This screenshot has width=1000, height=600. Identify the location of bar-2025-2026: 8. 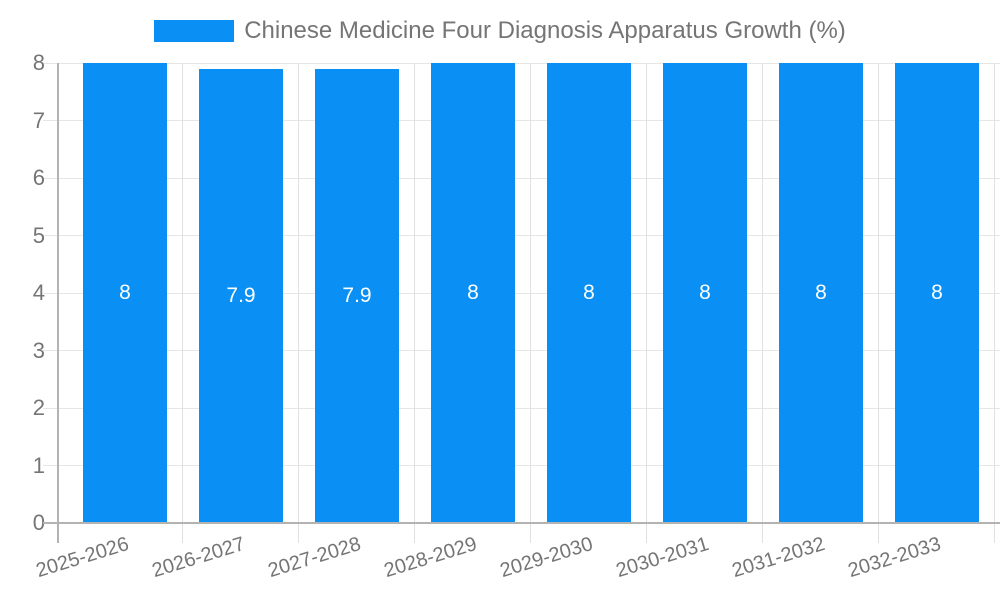
(125, 293).